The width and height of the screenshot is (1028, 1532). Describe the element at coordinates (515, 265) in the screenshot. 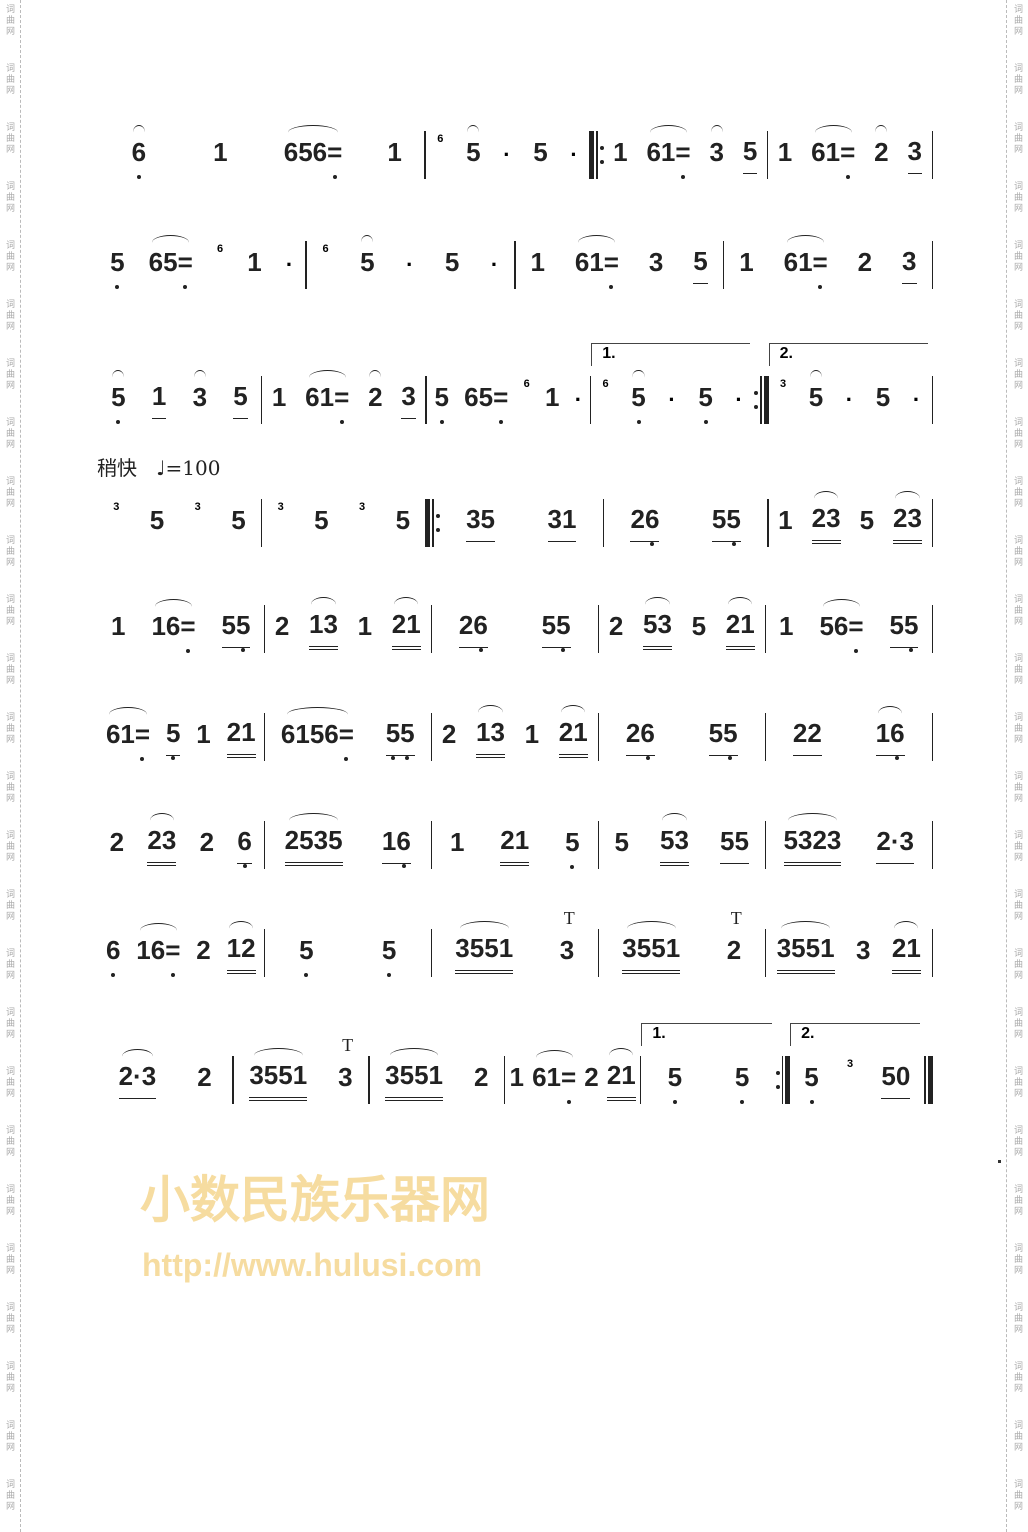

I see `staff-line: 5 6 5 = 6 1 · 6 5 · 5 · 1 6 1 = 3 5 1 6 1 = 2 3` at that location.